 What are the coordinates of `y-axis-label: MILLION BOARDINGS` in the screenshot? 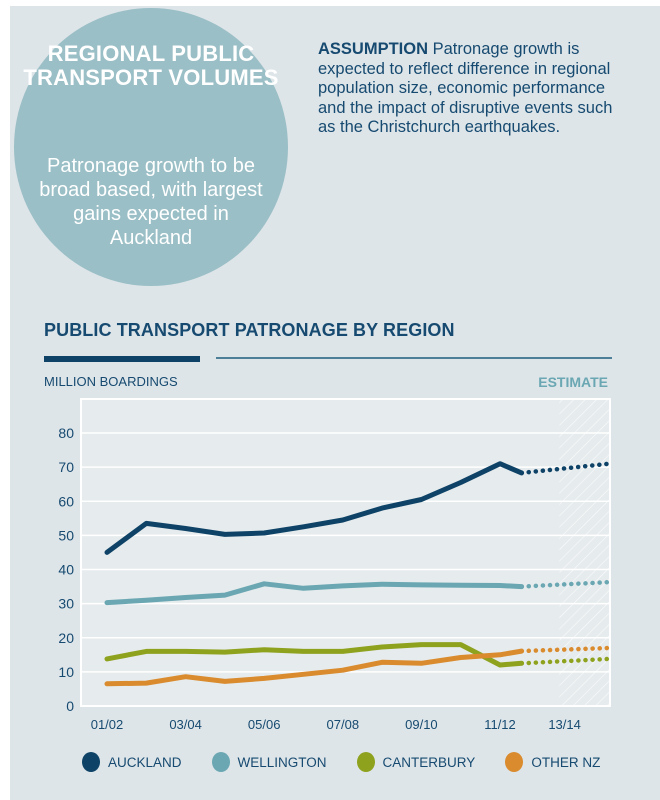 It's located at (111, 381).